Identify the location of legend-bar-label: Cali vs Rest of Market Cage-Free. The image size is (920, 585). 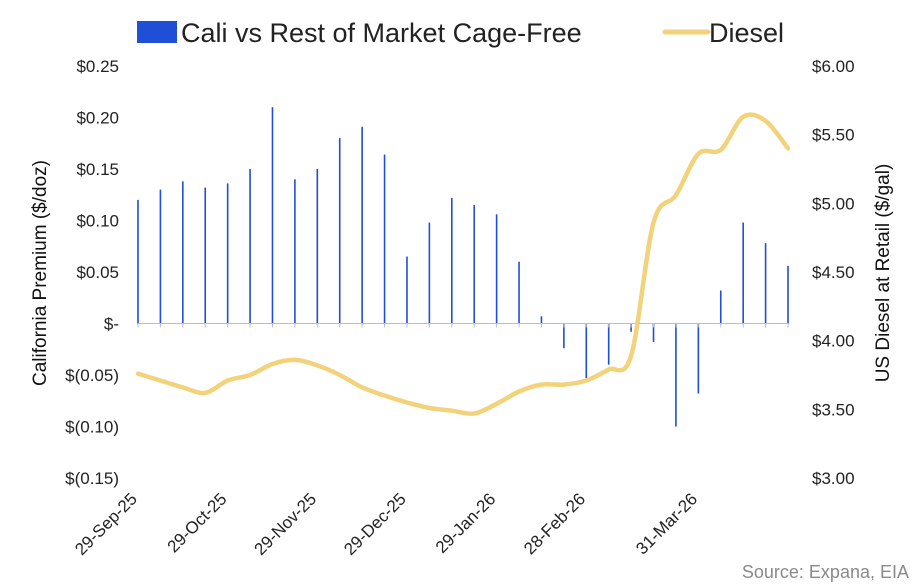
(381, 33).